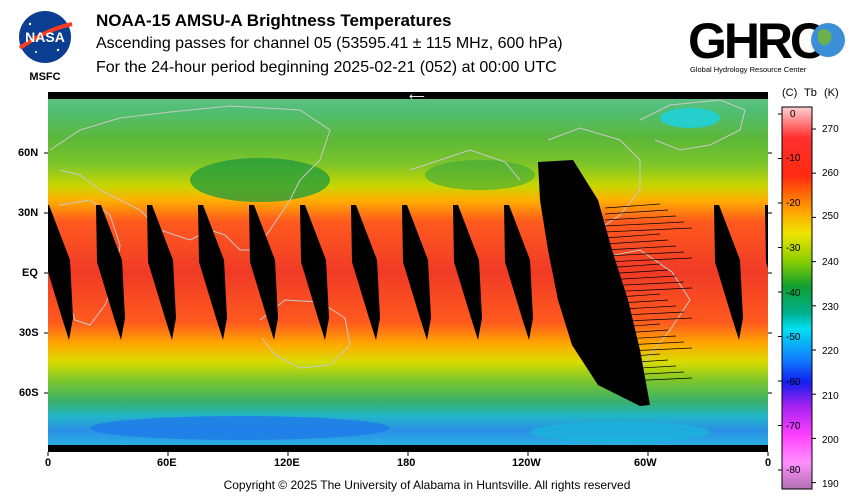 The width and height of the screenshot is (854, 502). I want to click on colorbar-label-c-5: -50, so click(793, 337).